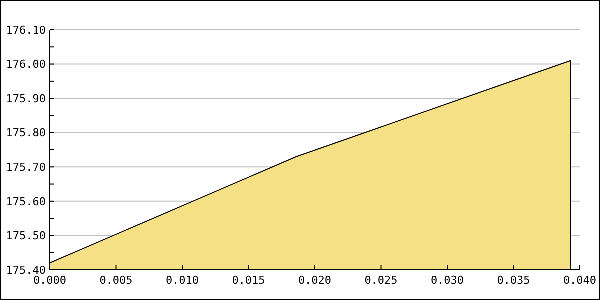  Describe the element at coordinates (26, 270) in the screenshot. I see `y-tick-label: 175.40` at that location.